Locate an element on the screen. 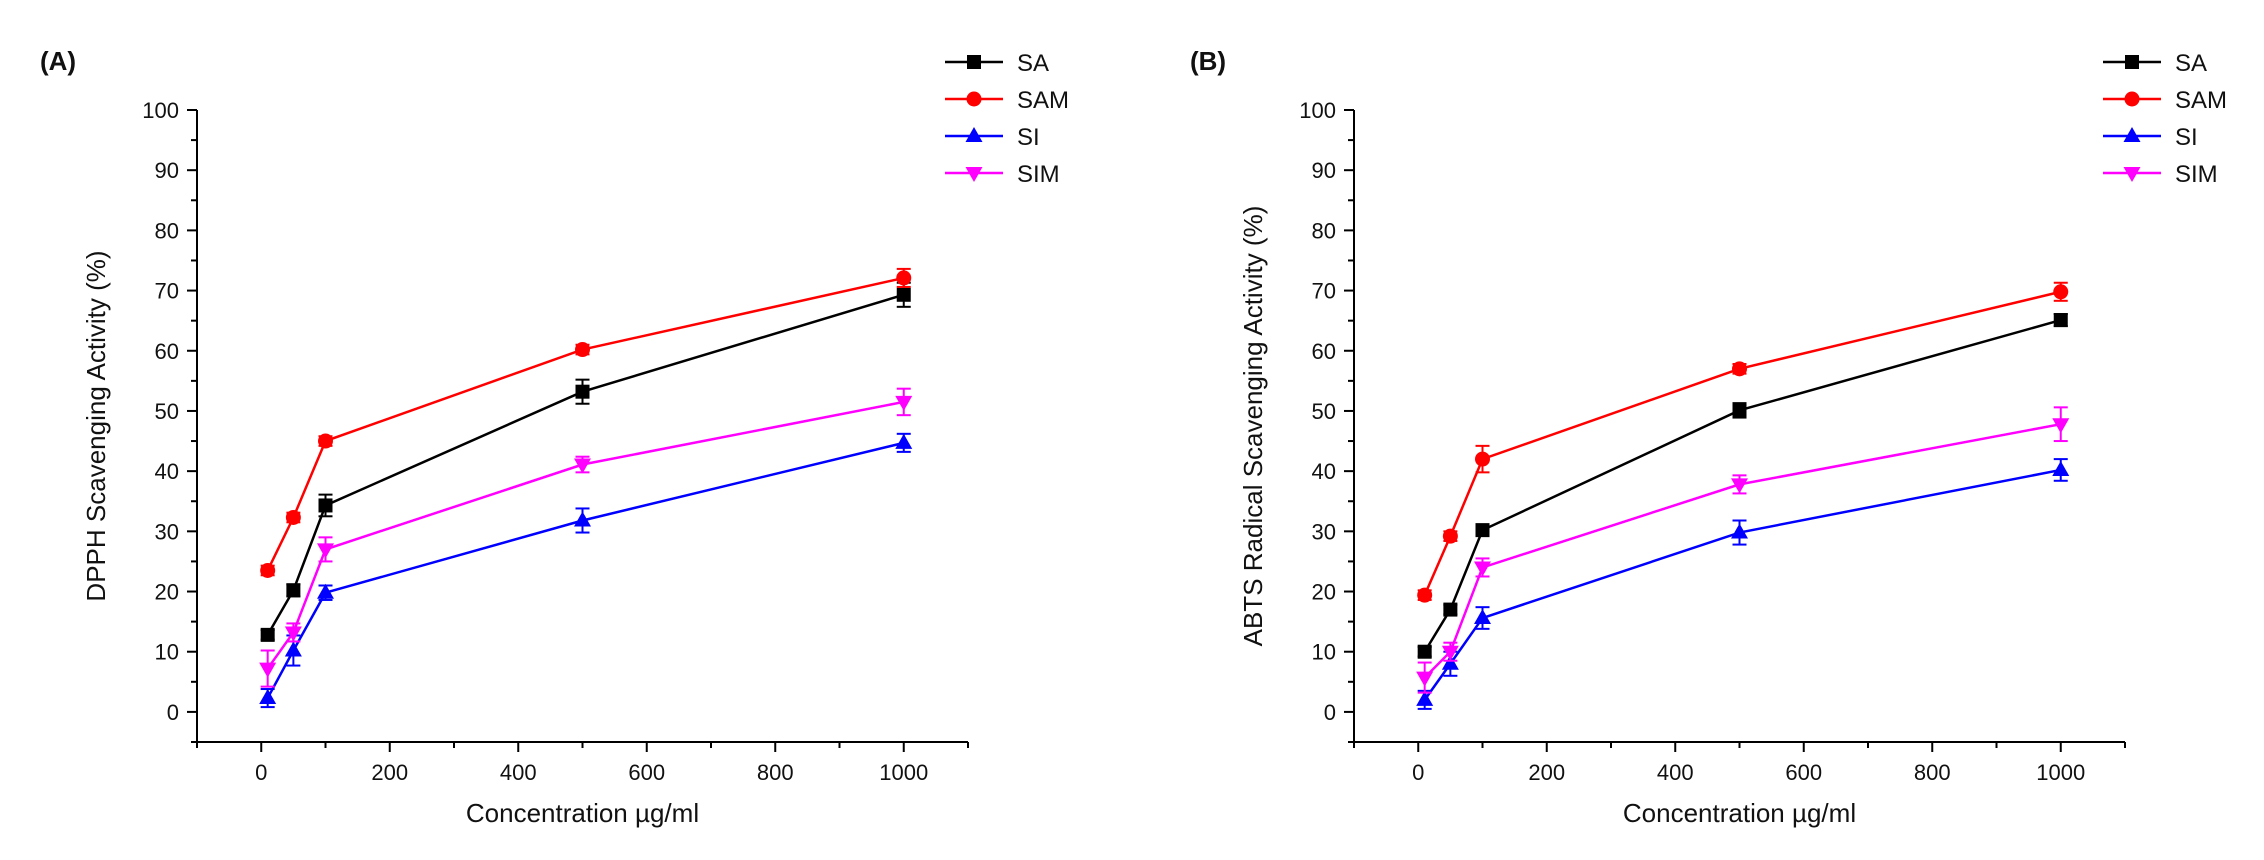  panel-label: (B) is located at coordinates (1208, 61).